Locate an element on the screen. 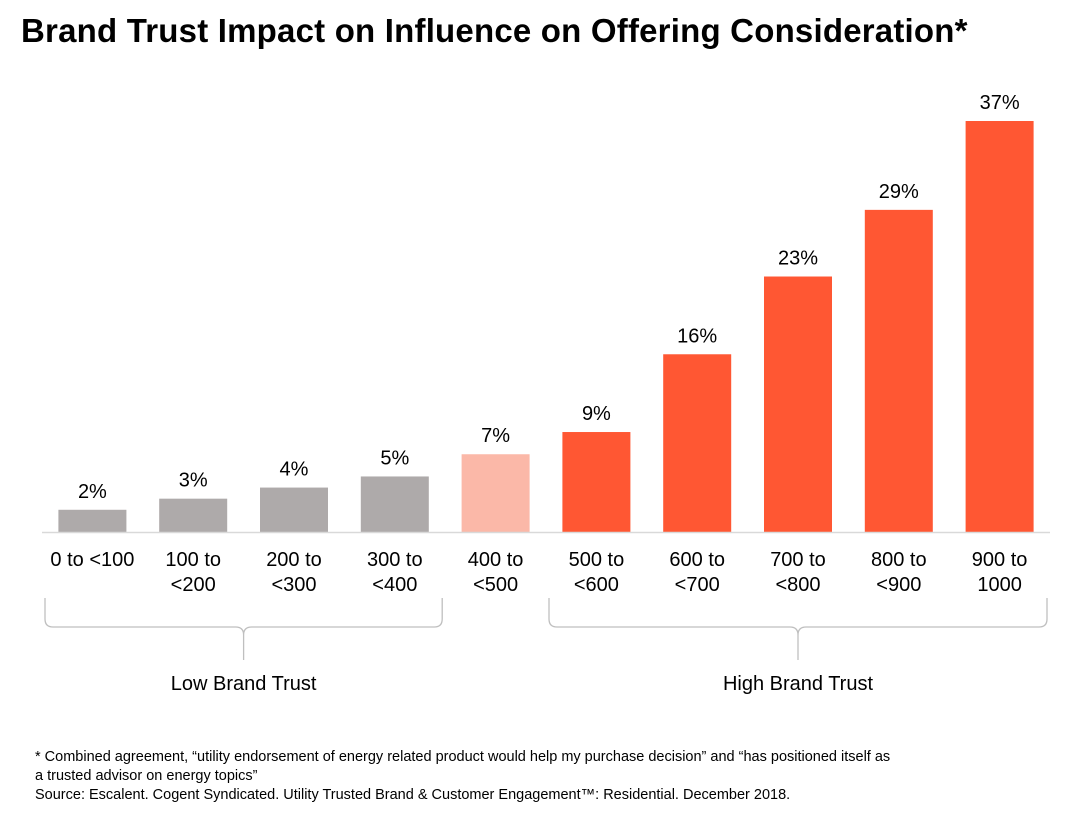  x-tick-label-3-line-2: <300 is located at coordinates (293, 585).